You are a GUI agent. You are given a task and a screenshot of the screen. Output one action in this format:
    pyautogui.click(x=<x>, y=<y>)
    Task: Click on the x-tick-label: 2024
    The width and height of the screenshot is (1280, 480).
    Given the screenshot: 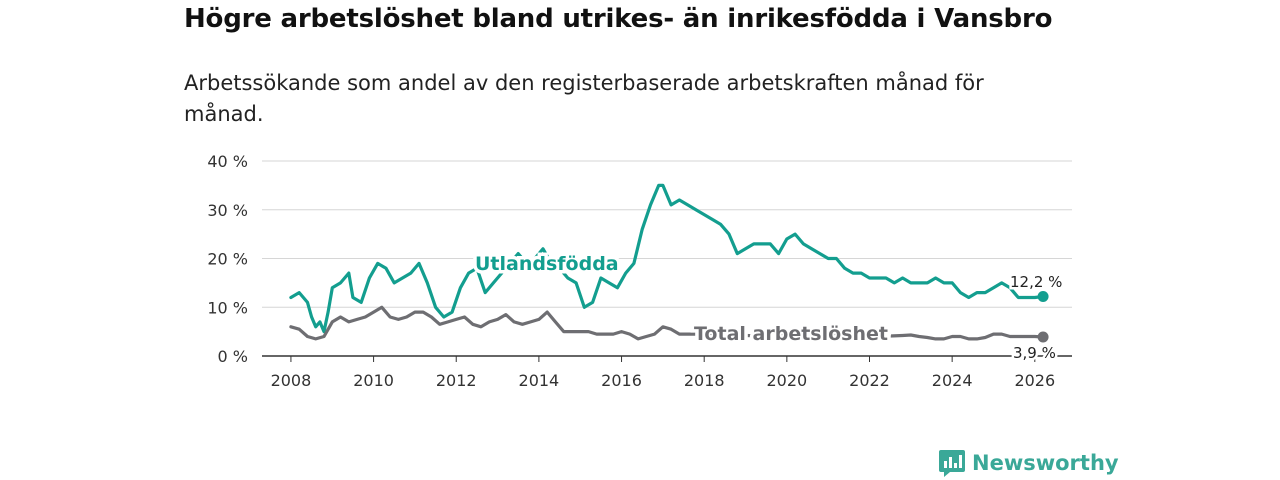 What is the action you would take?
    pyautogui.click(x=952, y=380)
    